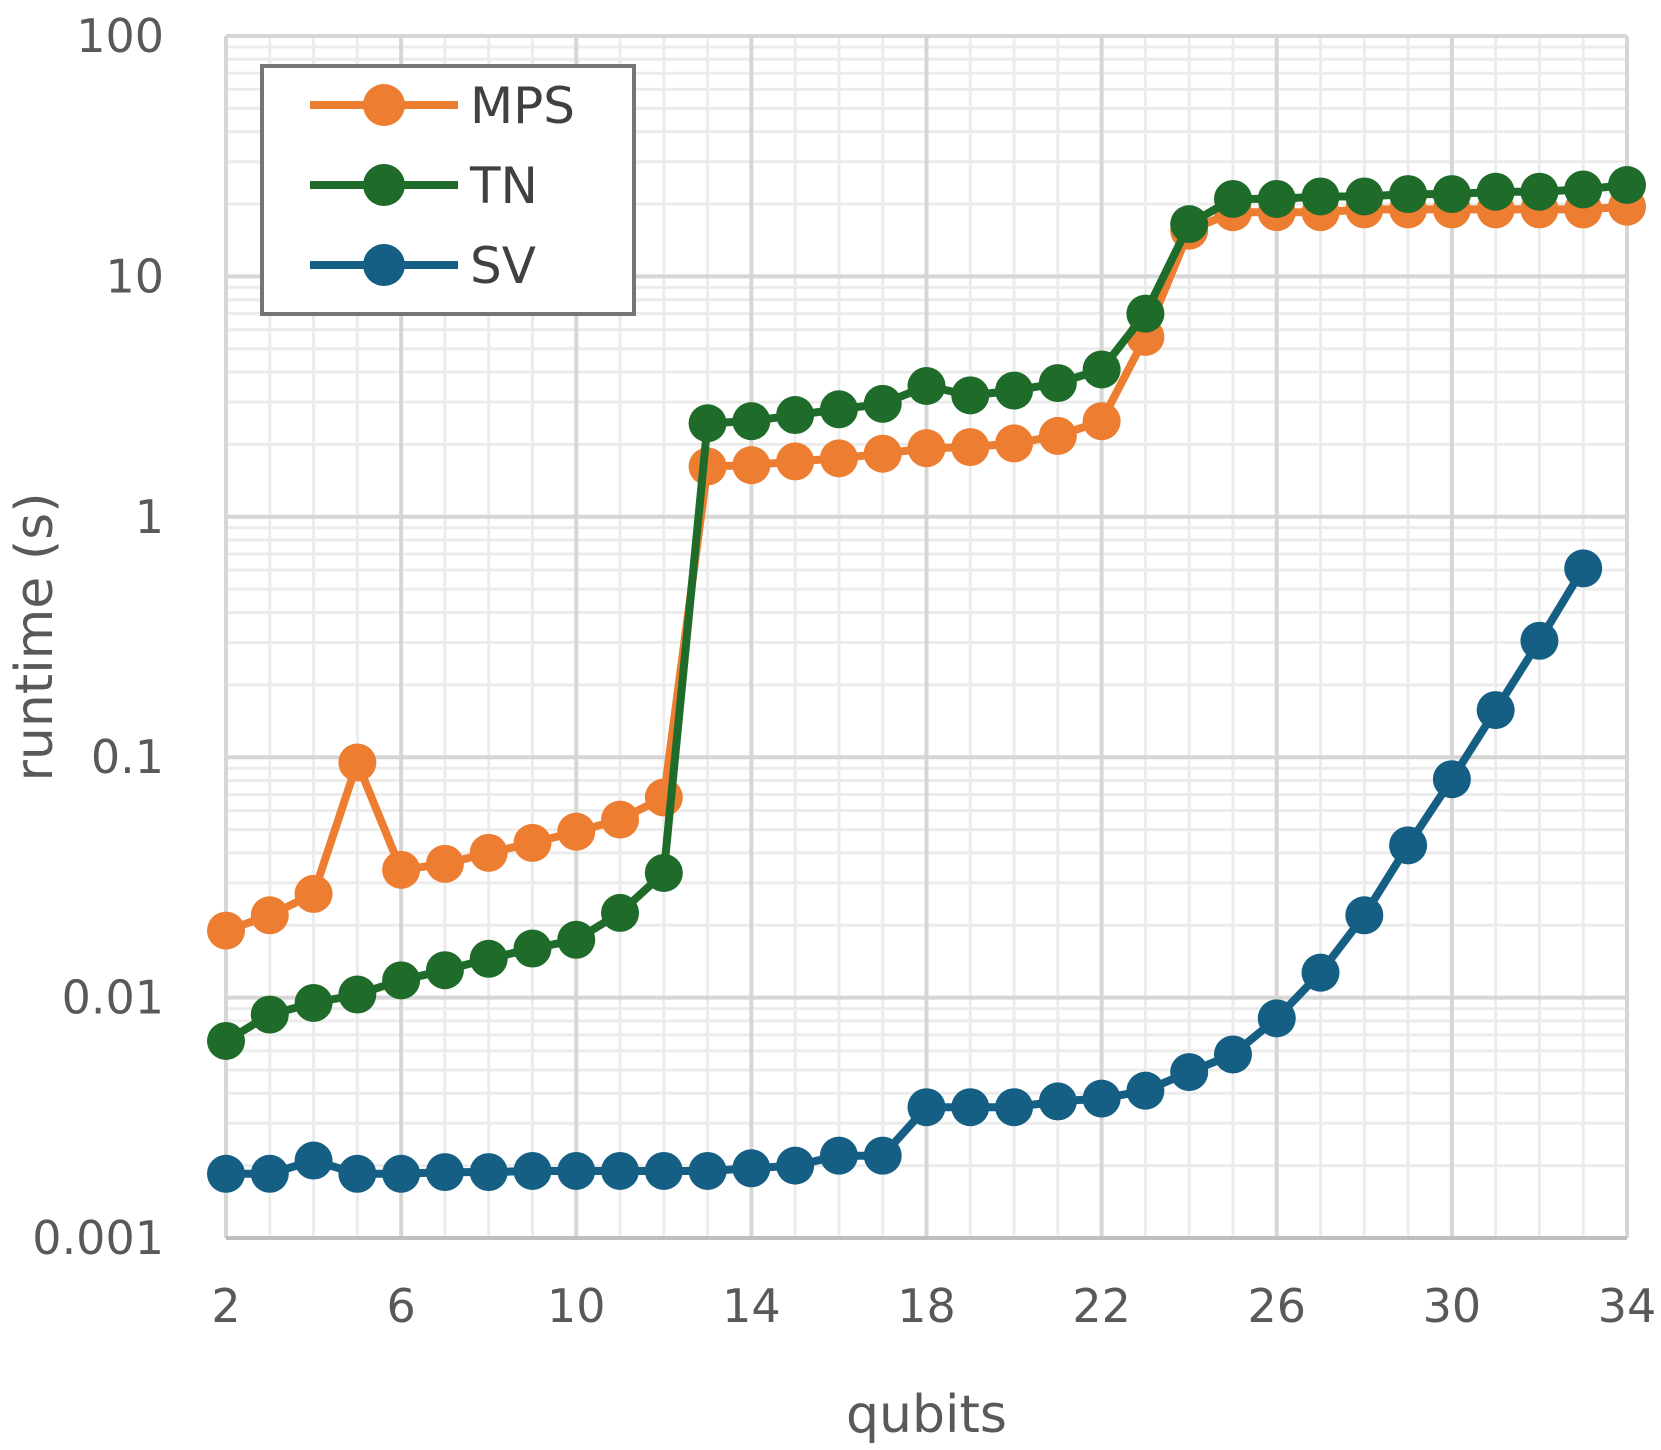  What do you see at coordinates (424, 186) in the screenshot?
I see `legend-entry-tn: TN` at bounding box center [424, 186].